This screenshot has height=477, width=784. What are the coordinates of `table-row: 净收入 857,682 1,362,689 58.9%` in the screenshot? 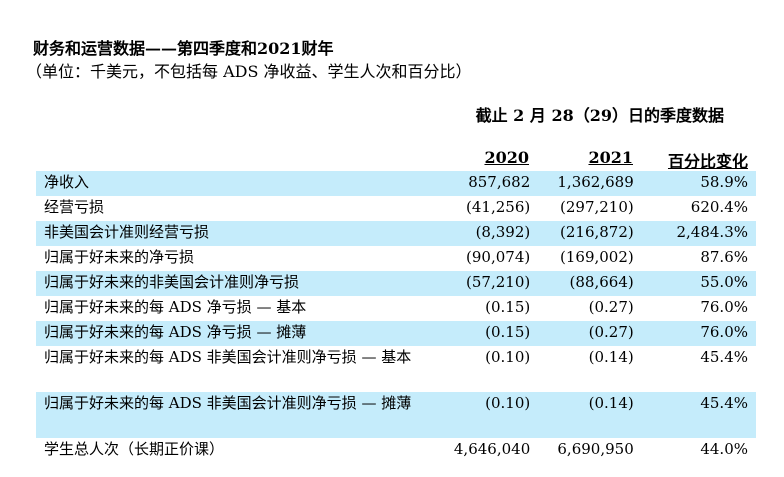 It's located at (396, 183).